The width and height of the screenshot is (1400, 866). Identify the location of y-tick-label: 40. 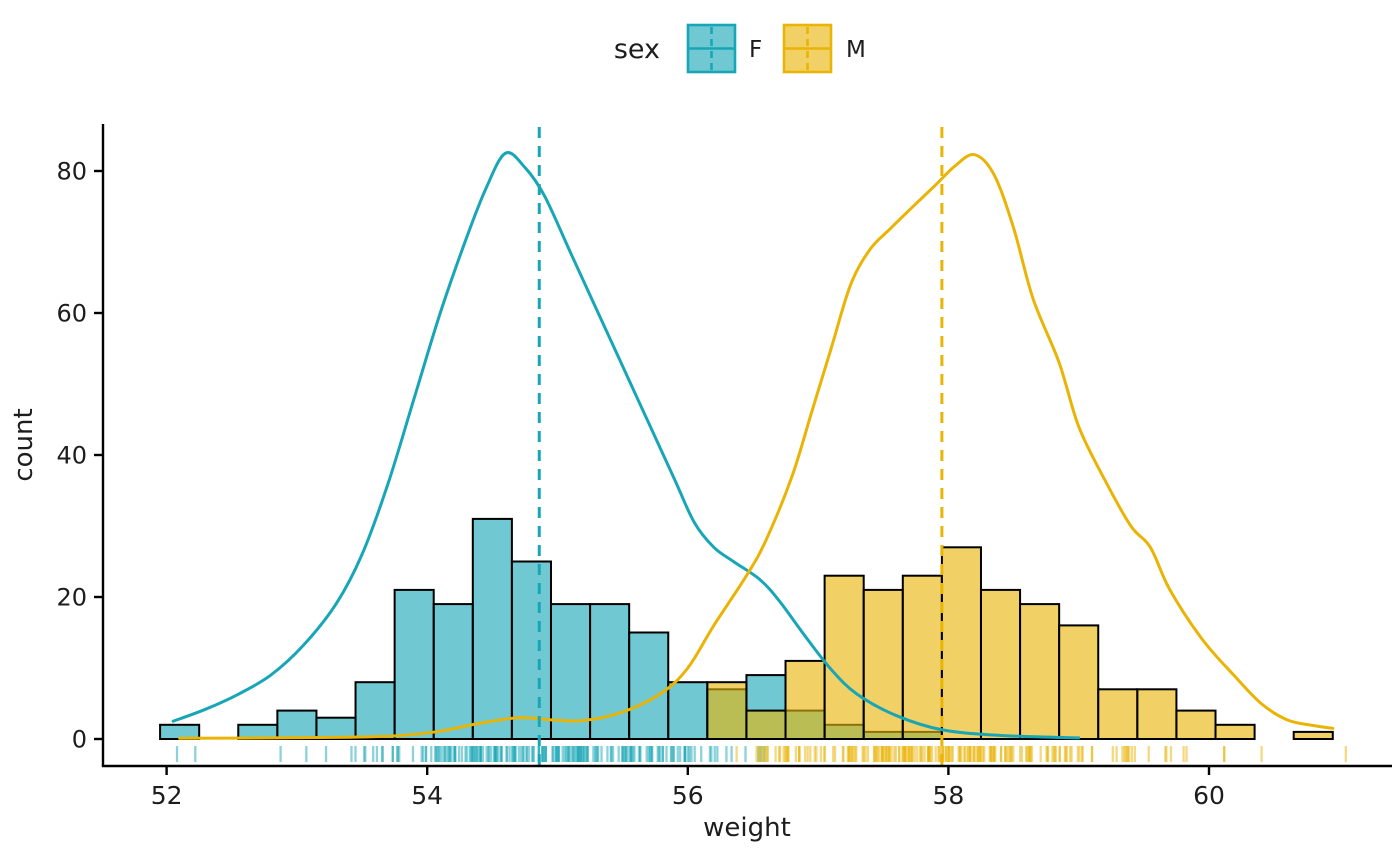
(71, 456).